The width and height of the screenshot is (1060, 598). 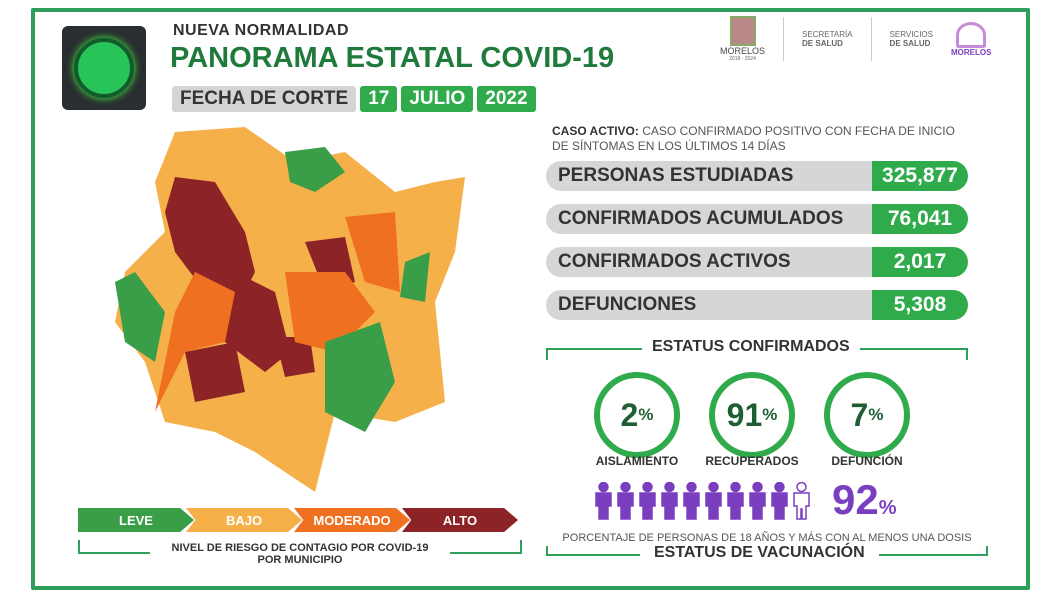 I want to click on date-year: 2022, so click(x=506, y=99).